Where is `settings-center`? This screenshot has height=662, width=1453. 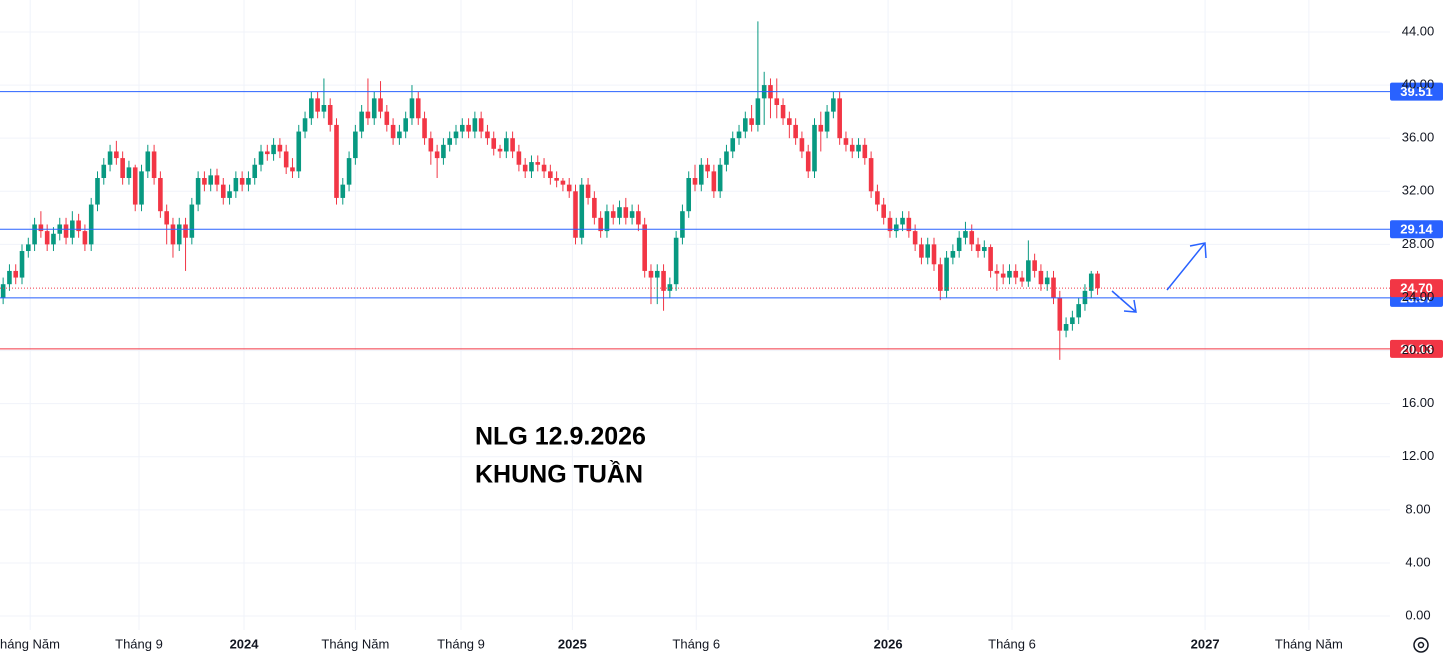
settings-center is located at coordinates (1421, 645).